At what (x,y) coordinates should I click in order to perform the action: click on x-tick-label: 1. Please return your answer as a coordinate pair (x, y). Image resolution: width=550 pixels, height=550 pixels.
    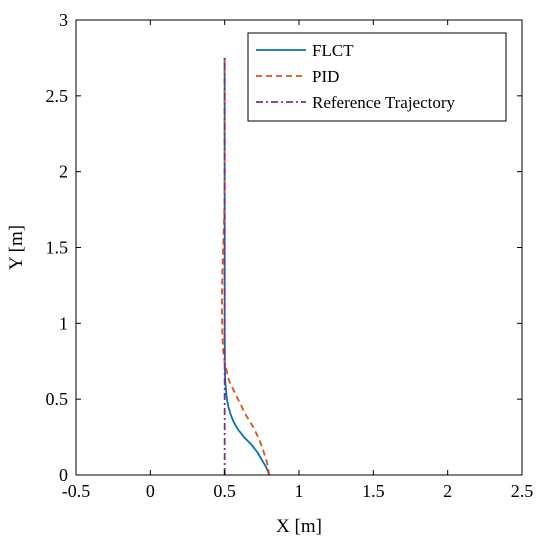
    Looking at the image, I should click on (299, 491).